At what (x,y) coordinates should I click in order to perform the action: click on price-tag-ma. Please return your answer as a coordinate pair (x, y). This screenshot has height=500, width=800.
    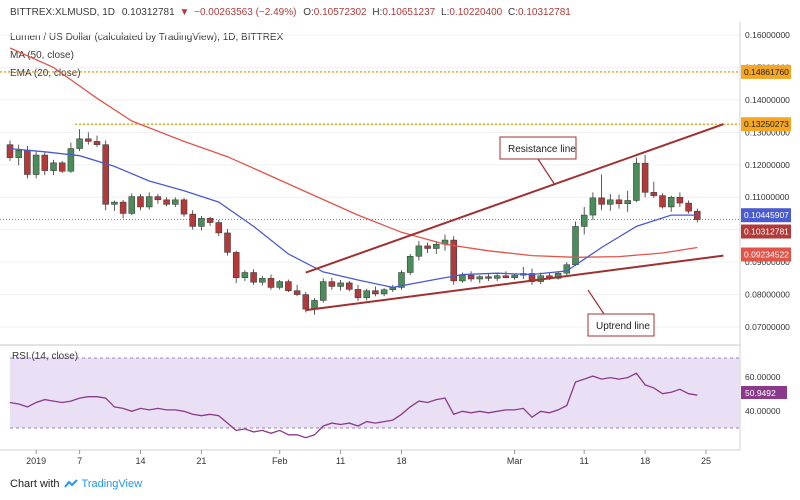
    Looking at the image, I should click on (766, 254).